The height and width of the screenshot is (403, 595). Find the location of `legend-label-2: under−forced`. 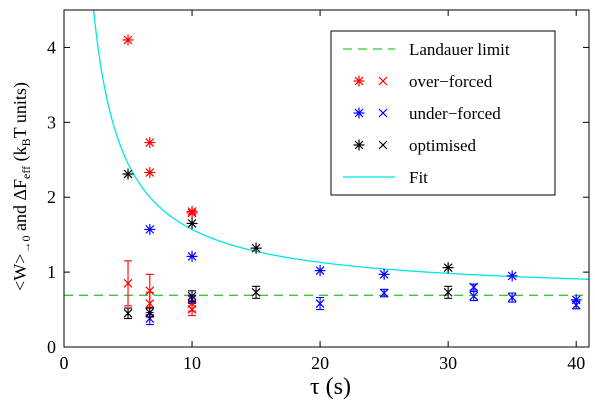

legend-label-2: under−forced is located at coordinates (455, 113).